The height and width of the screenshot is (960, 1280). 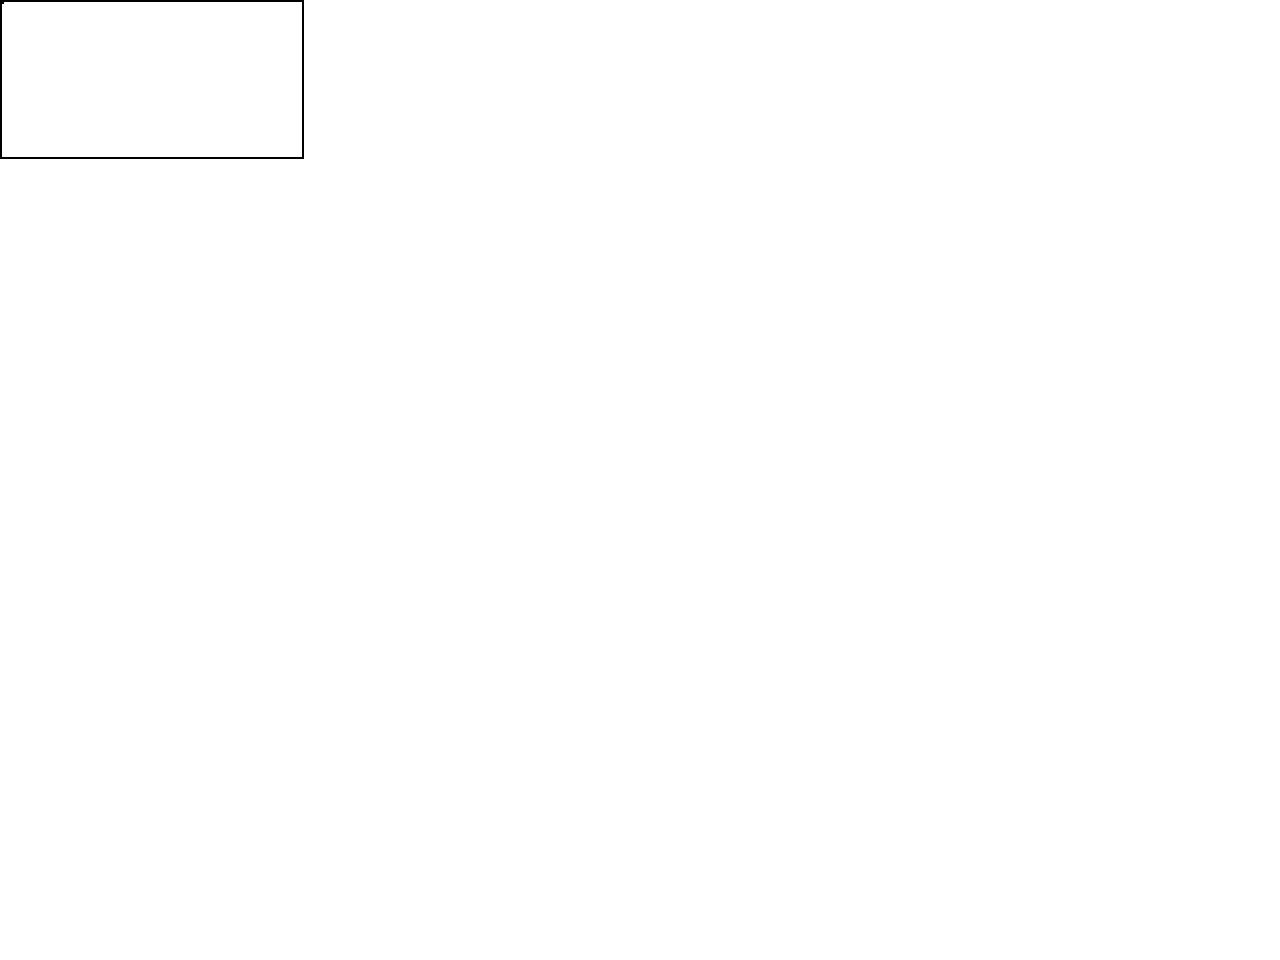 I want to click on colorbar-canvas, so click(x=152, y=77).